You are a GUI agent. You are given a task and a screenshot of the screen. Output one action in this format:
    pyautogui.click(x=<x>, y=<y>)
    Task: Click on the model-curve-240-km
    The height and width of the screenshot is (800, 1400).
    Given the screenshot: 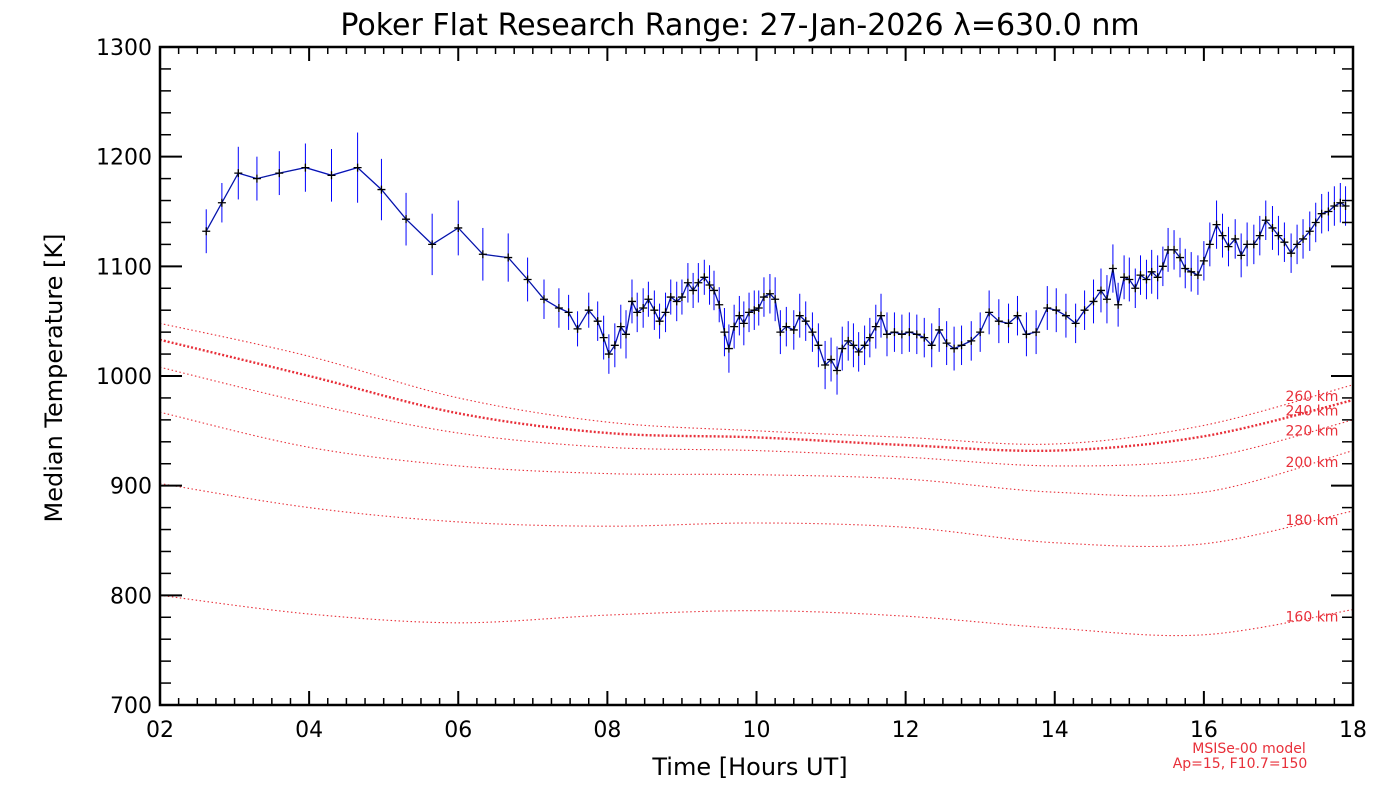 What is the action you would take?
    pyautogui.click(x=756, y=395)
    